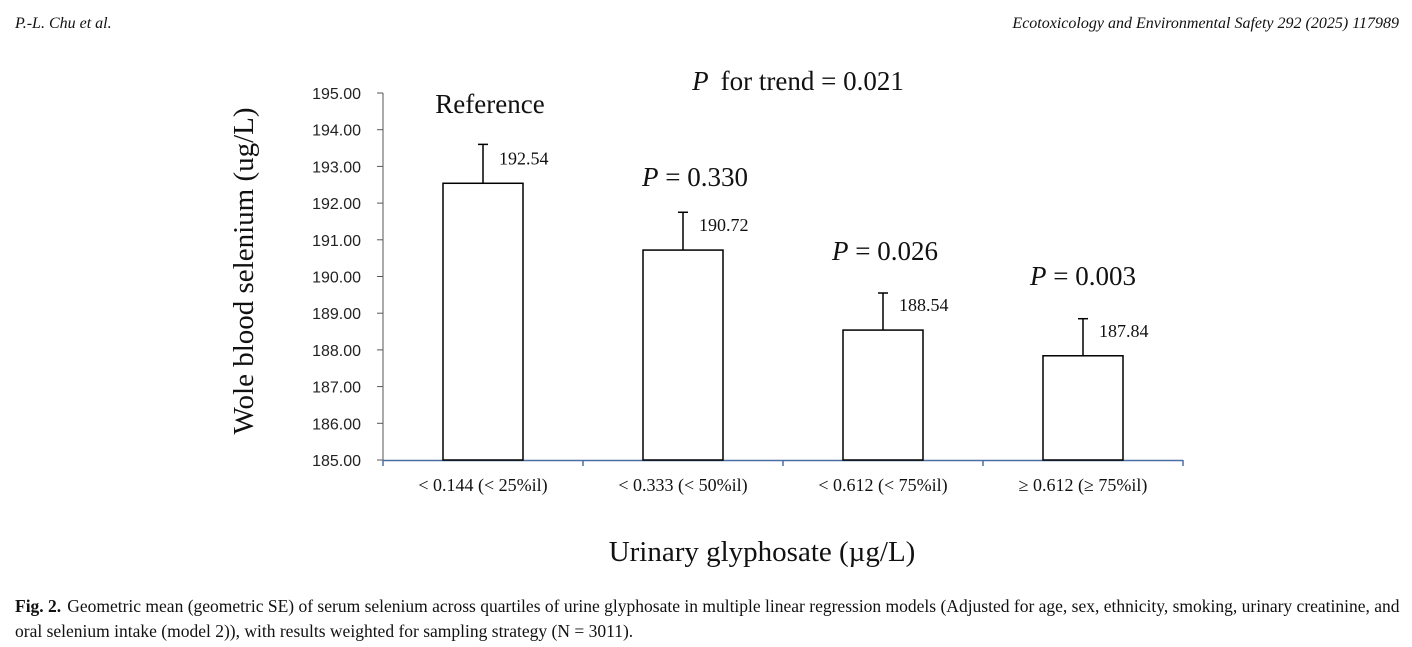 The width and height of the screenshot is (1412, 647). I want to click on x-tick-label: < 0.333 (< 50%il), so click(682, 485).